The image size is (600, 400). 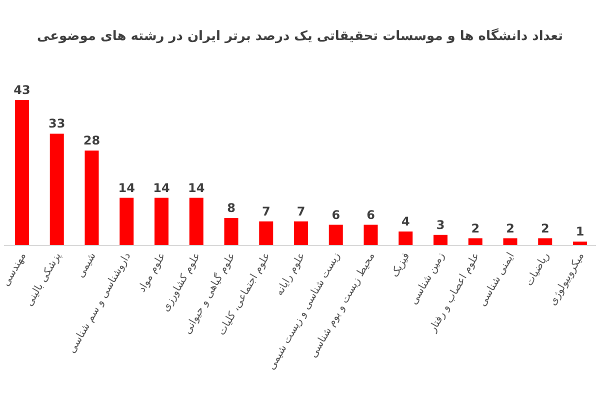 I want to click on data-label: 3, so click(x=440, y=225).